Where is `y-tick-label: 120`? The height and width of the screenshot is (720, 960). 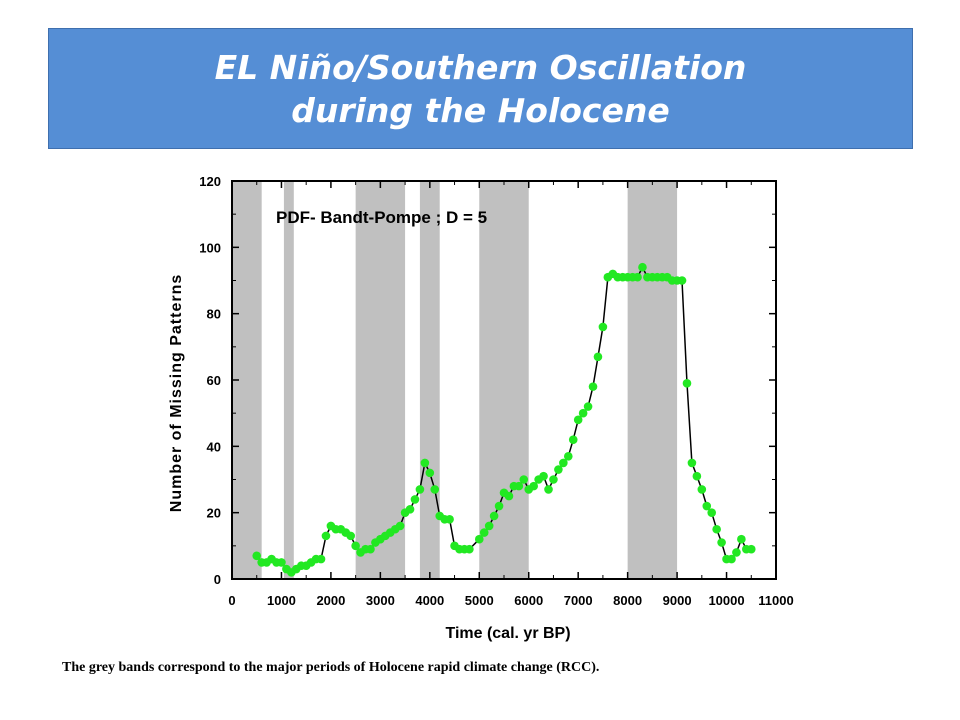
y-tick-label: 120 is located at coordinates (210, 181).